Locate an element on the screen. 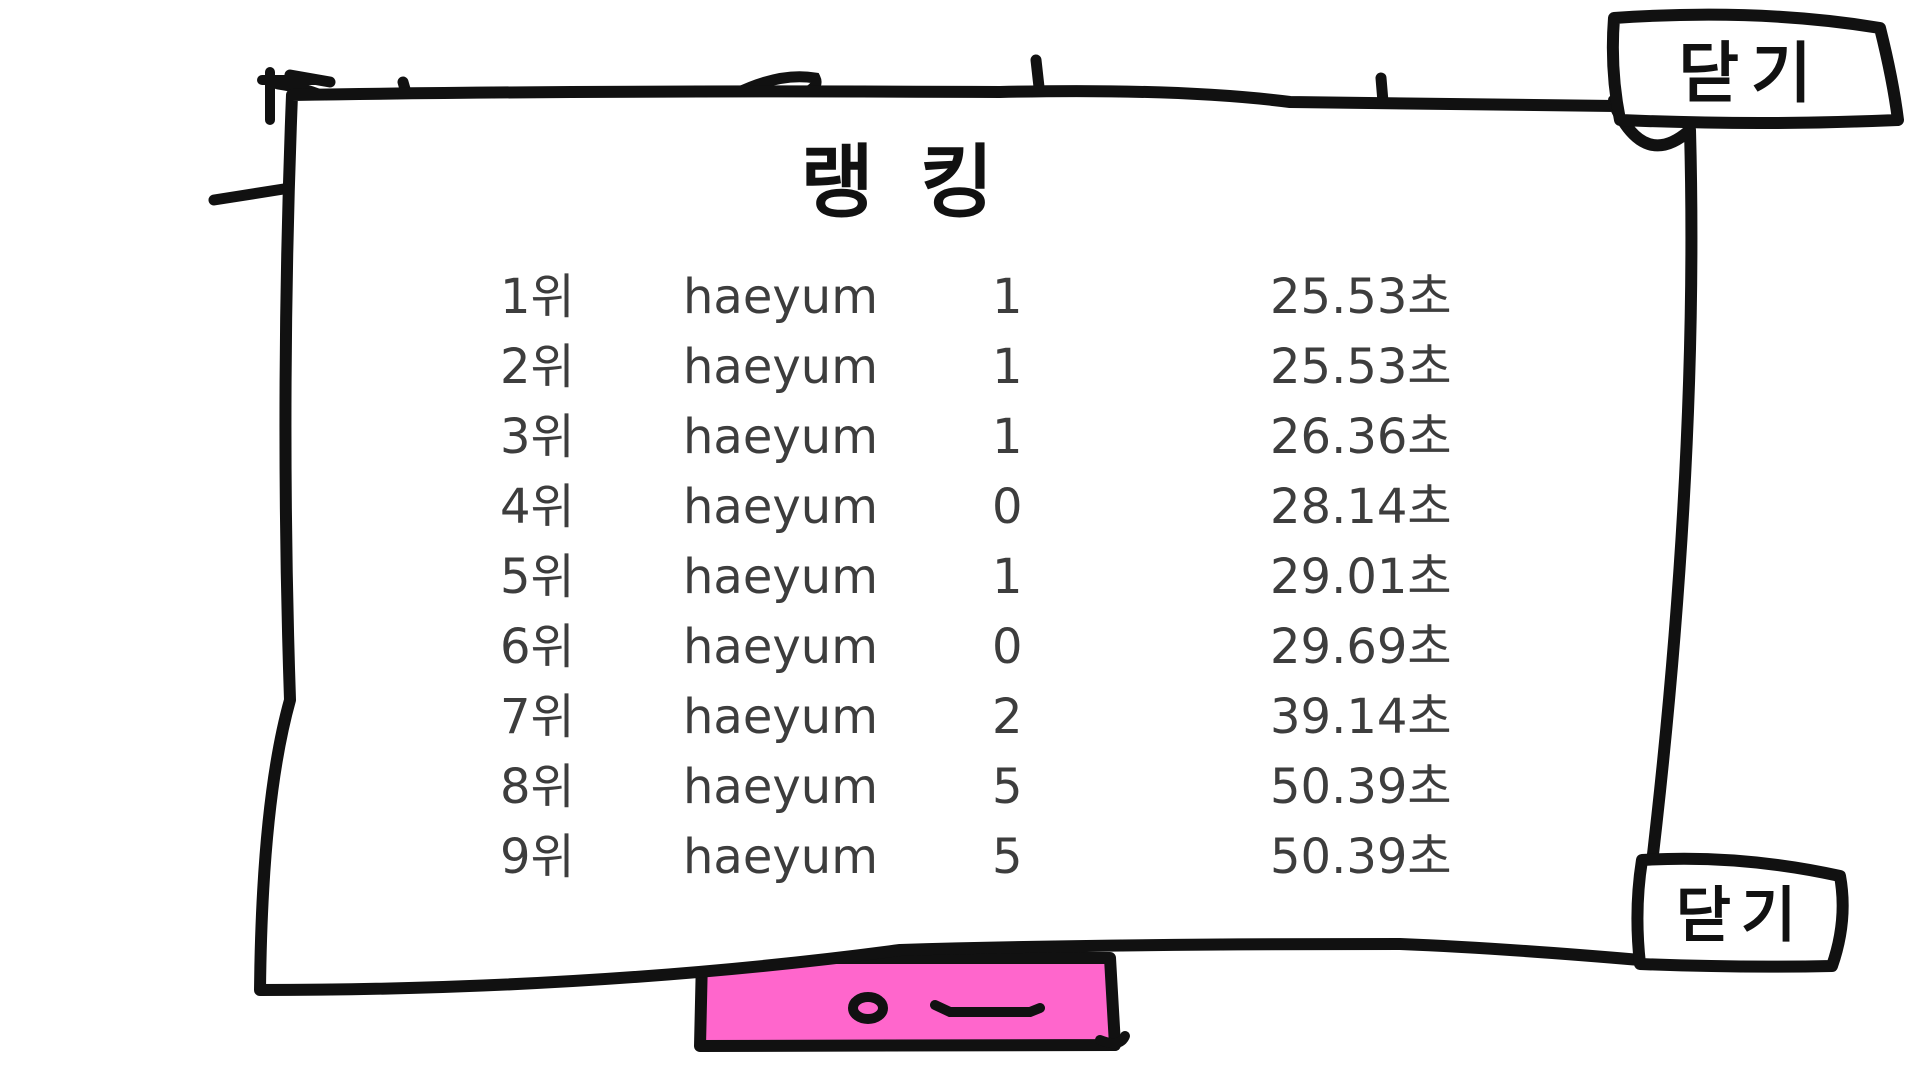 This screenshot has width=1920, height=1080. ranking-row: 6위 haeyum 0 29.69초 is located at coordinates (980, 647).